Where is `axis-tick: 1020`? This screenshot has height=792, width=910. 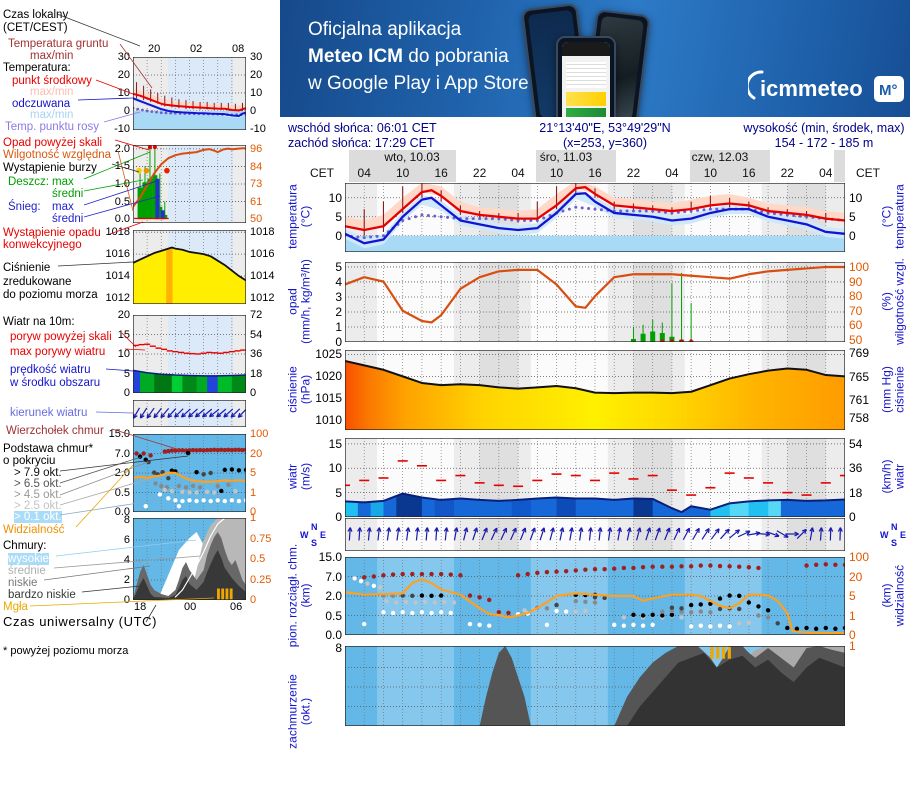 axis-tick: 1020 is located at coordinates (324, 376).